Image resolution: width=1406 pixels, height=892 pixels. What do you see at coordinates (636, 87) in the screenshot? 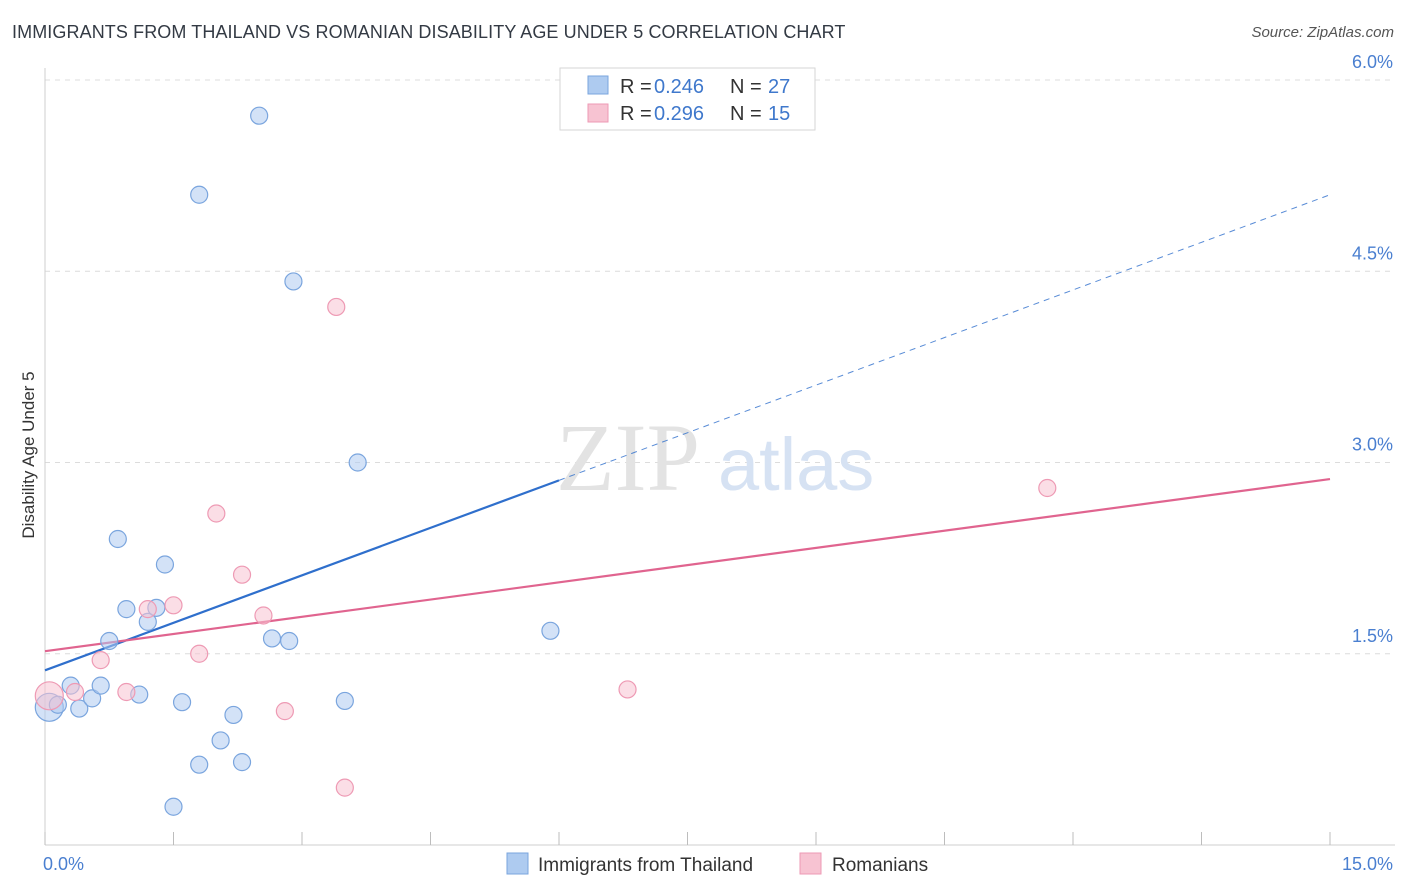
I see `legend-r-label-thailand: R =` at bounding box center [636, 87].